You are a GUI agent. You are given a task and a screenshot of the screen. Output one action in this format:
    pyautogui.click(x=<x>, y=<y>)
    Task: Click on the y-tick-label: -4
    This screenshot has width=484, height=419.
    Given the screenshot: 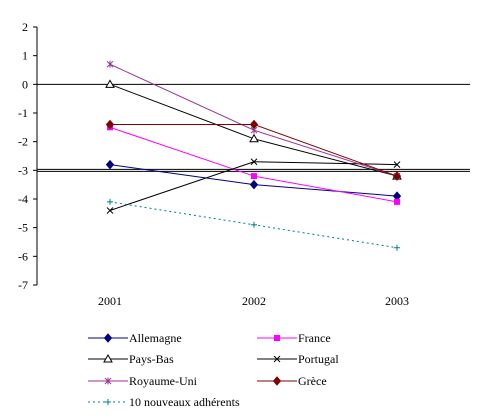 What is the action you would take?
    pyautogui.click(x=23, y=199)
    